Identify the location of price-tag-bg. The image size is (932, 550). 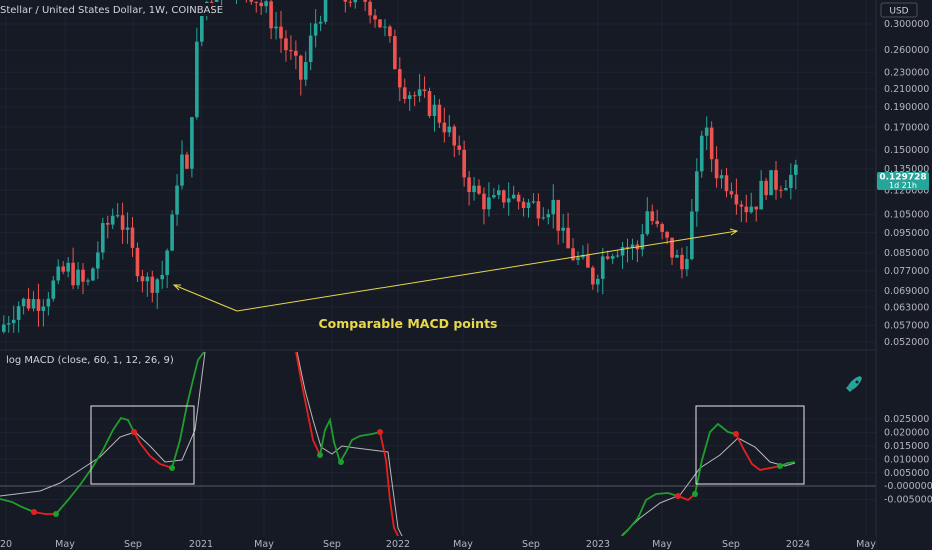
(903, 181).